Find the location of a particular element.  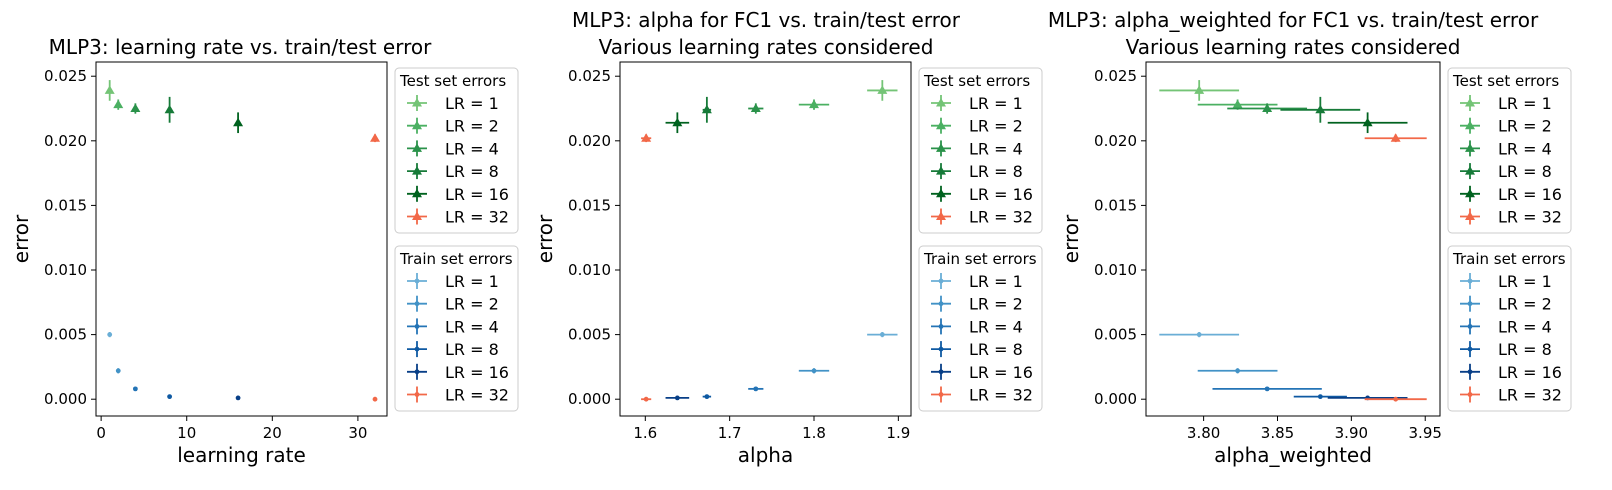

x-tick-label: 30 is located at coordinates (357, 433).